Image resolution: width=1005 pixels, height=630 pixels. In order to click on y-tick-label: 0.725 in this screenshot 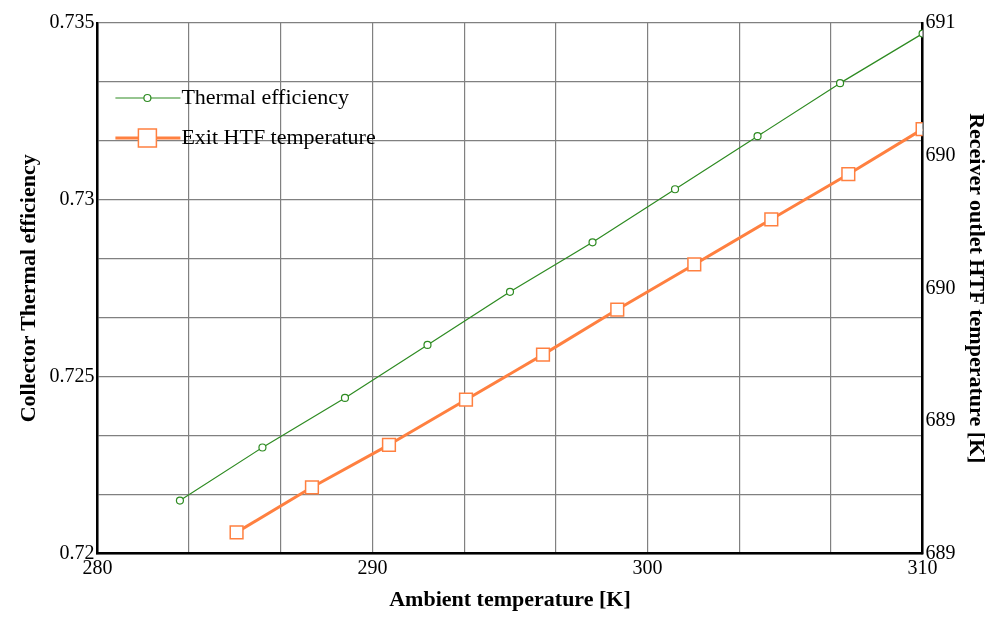, I will do `click(72, 374)`.